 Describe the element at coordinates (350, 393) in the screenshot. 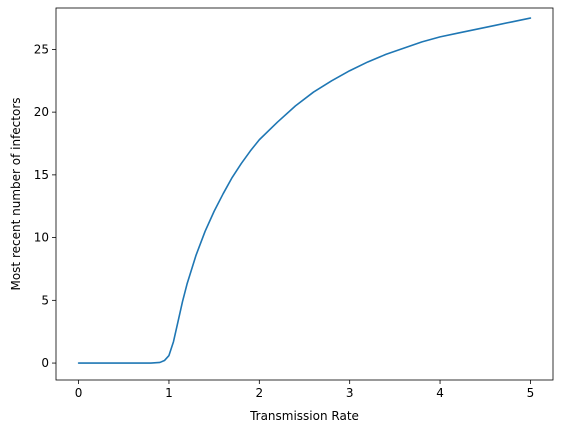

I see `x-tick-label: 3` at that location.